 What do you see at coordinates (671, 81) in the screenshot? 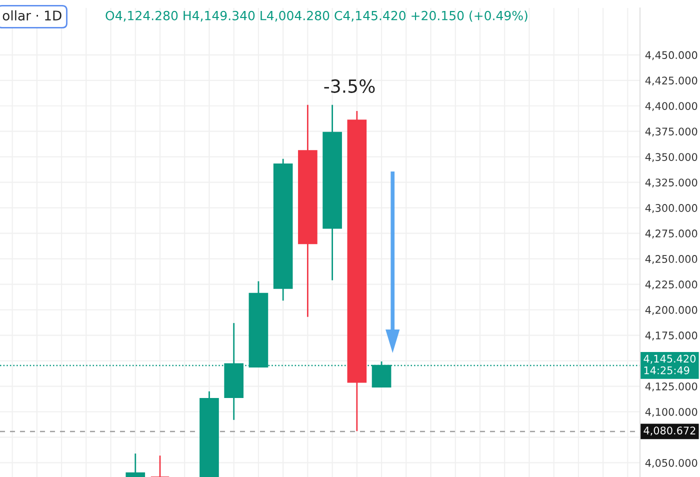
I see `y-tick-label: 4,425.000` at bounding box center [671, 81].